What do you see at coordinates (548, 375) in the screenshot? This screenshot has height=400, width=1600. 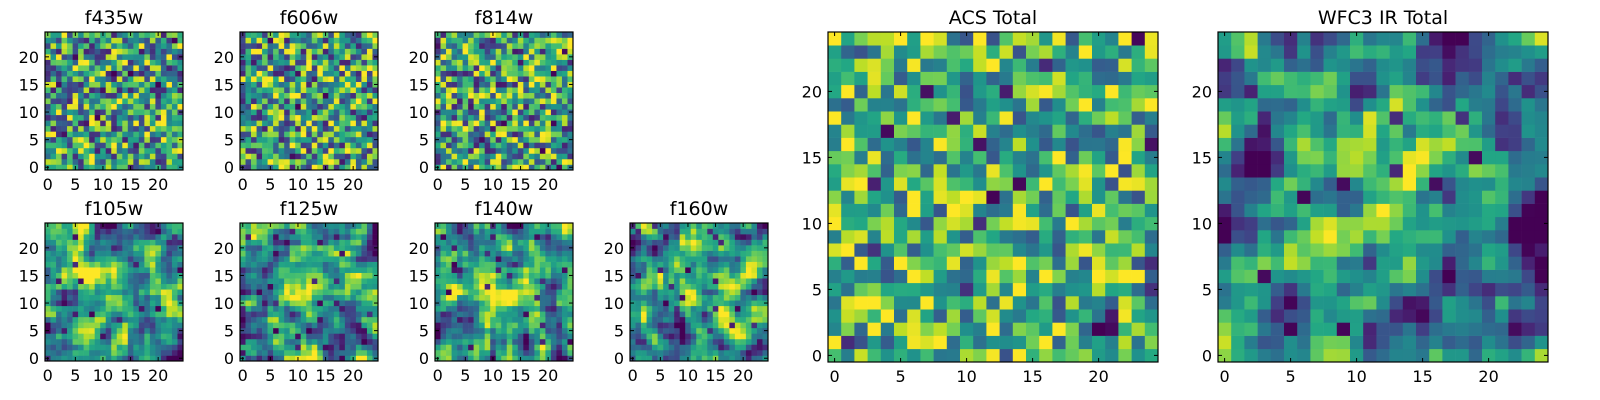 I see `x-tick-label: 20` at bounding box center [548, 375].